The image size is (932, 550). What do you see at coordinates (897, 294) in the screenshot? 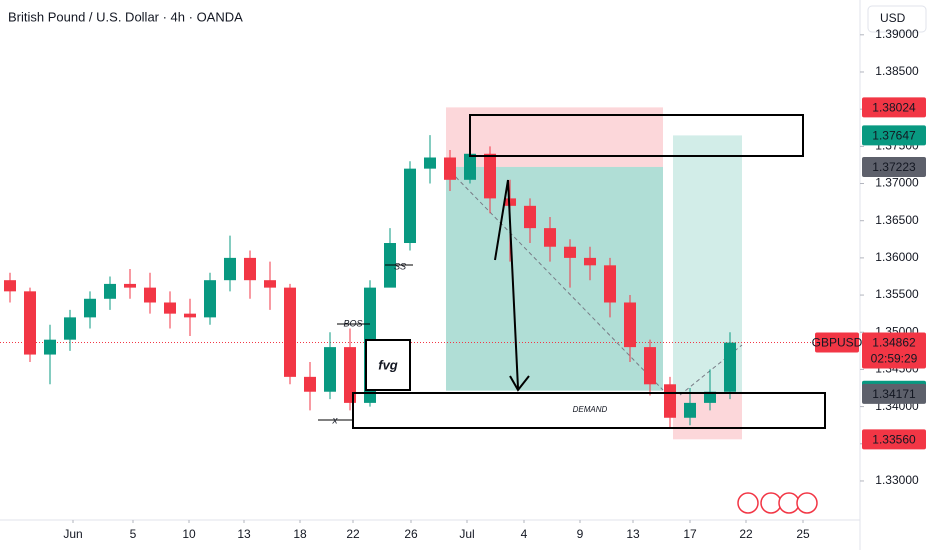
I see `y-tick-label: 1.35500` at bounding box center [897, 294].